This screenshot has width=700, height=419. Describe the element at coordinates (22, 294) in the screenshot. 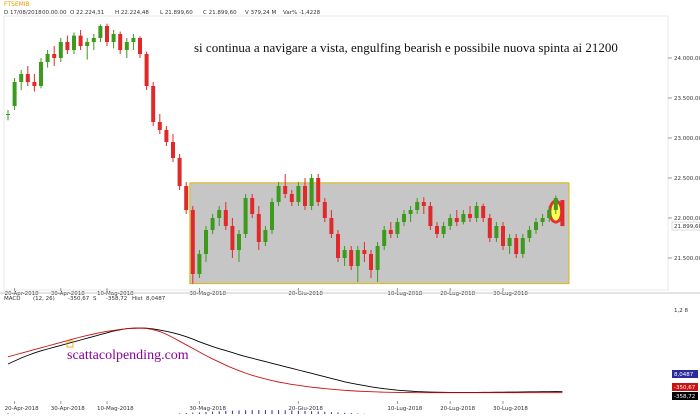

I see `price-x-tick-label: 20-Apr-2018` at that location.